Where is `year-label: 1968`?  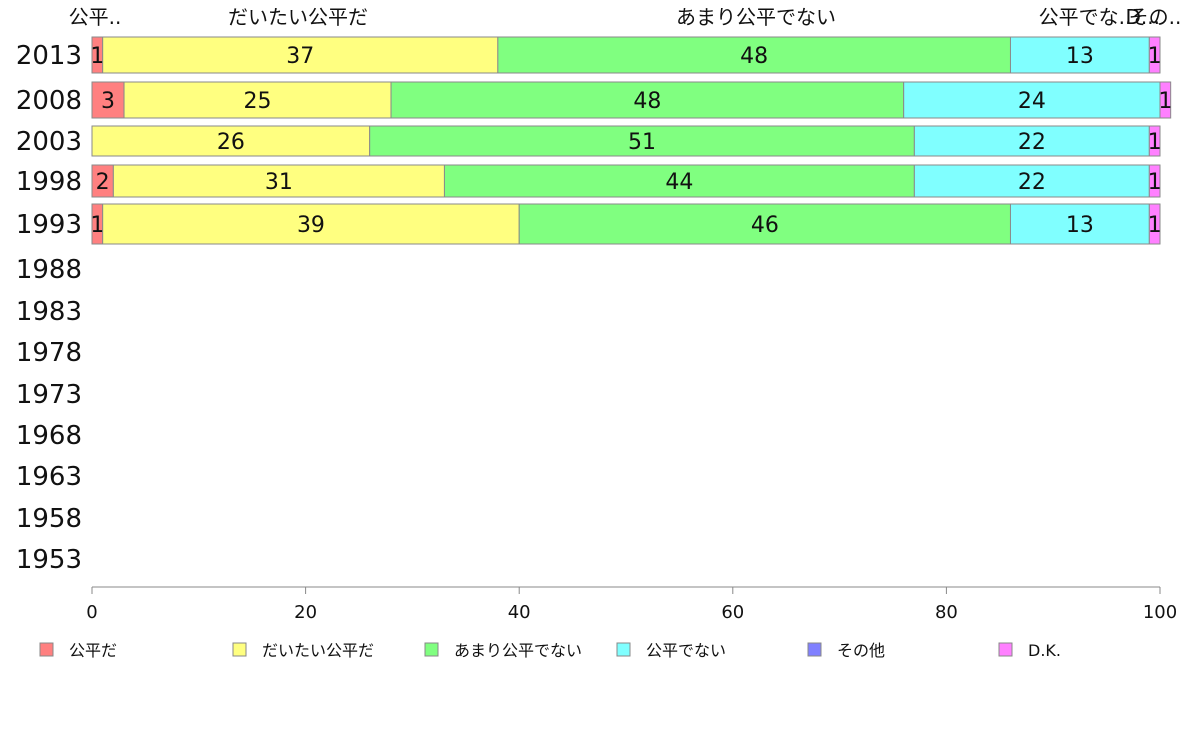 year-label: 1968 is located at coordinates (49, 436).